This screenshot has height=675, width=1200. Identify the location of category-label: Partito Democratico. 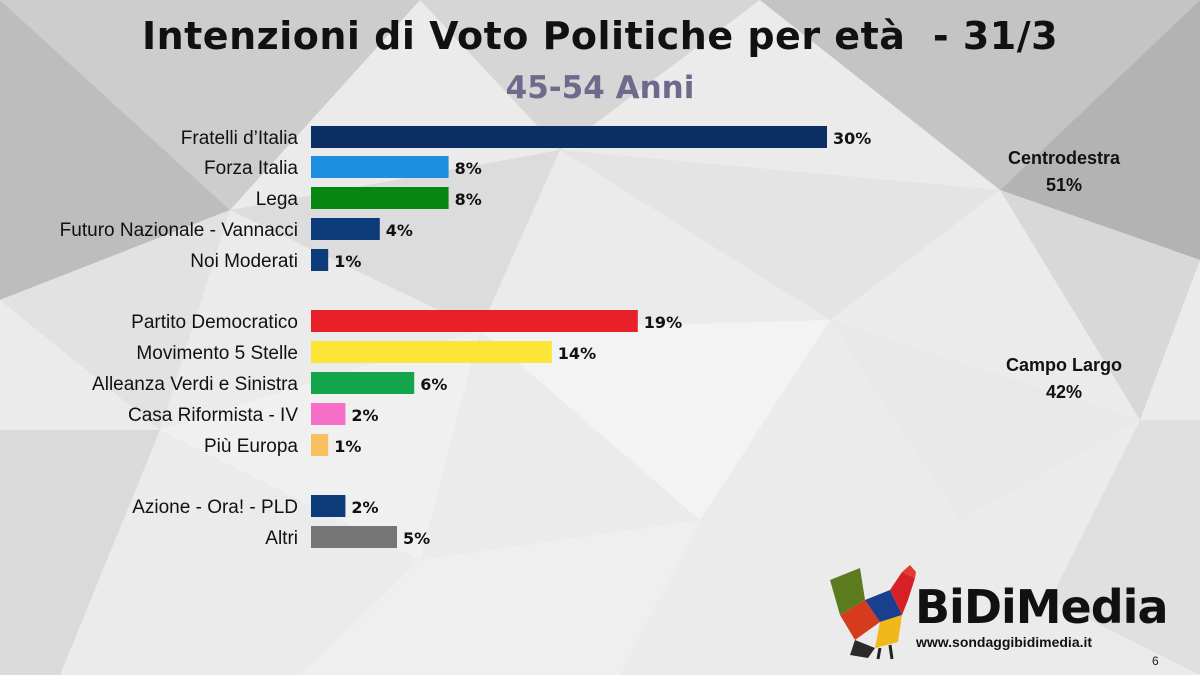
(214, 322).